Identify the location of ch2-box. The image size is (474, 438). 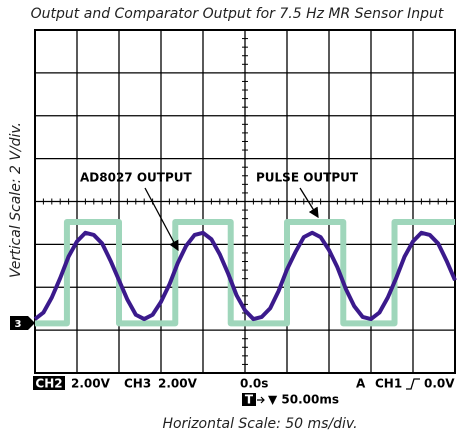
(49, 383).